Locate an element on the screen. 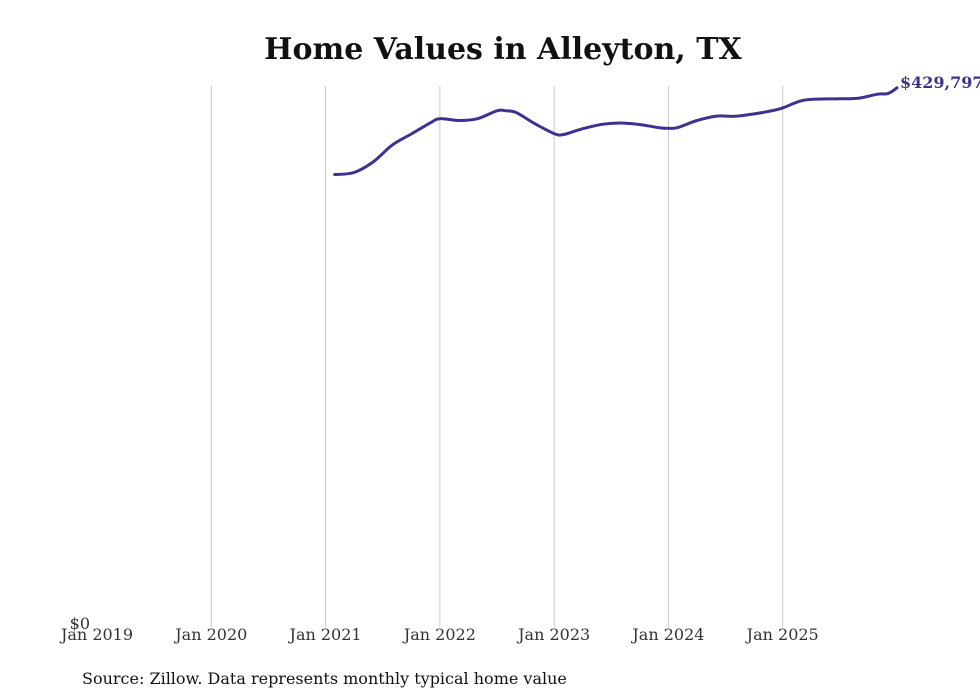  x-tick-label: Jan 2020 is located at coordinates (210, 634).